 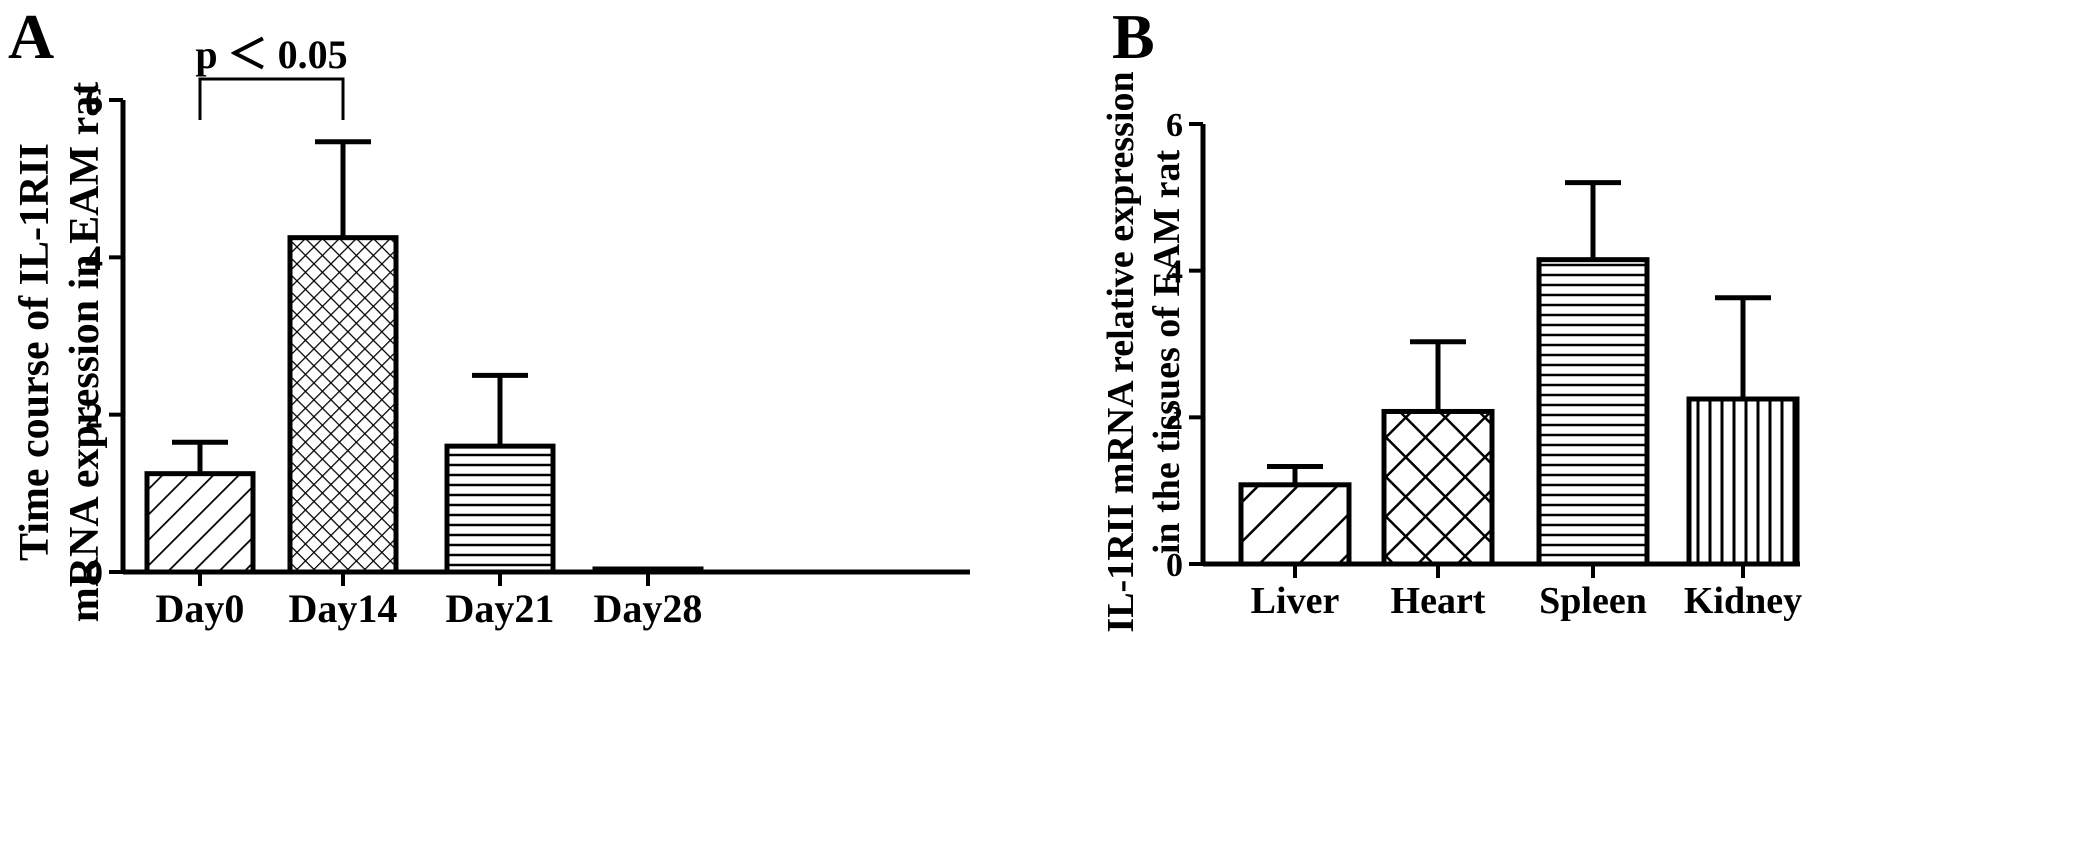 What do you see at coordinates (94, 415) in the screenshot?
I see `y-tick-label-a: 2` at bounding box center [94, 415].